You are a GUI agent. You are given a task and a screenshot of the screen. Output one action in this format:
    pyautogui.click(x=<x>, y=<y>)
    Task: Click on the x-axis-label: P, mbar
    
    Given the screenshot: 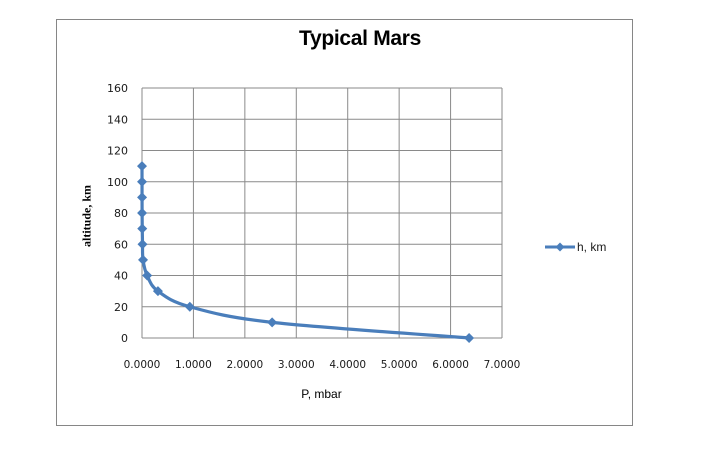 What is the action you would take?
    pyautogui.click(x=321, y=394)
    